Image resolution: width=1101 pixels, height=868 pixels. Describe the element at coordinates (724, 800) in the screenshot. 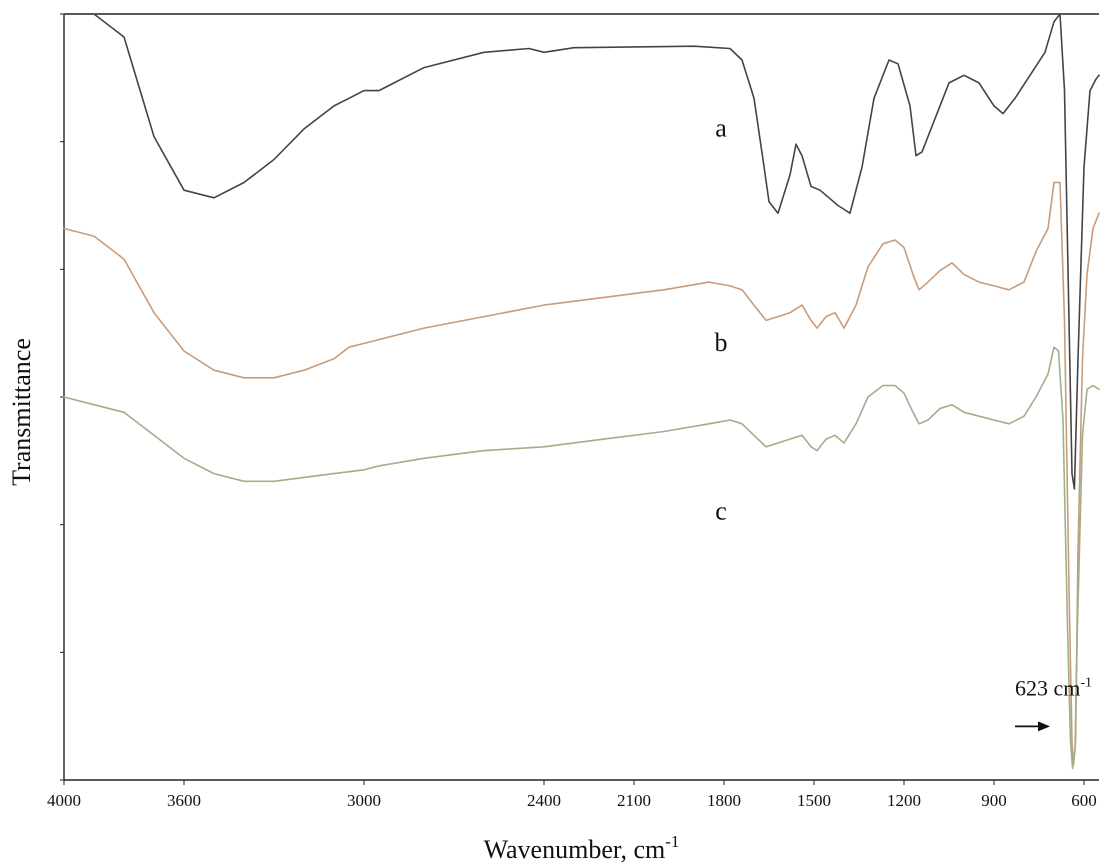

I see `x-tick-label: 1800` at that location.